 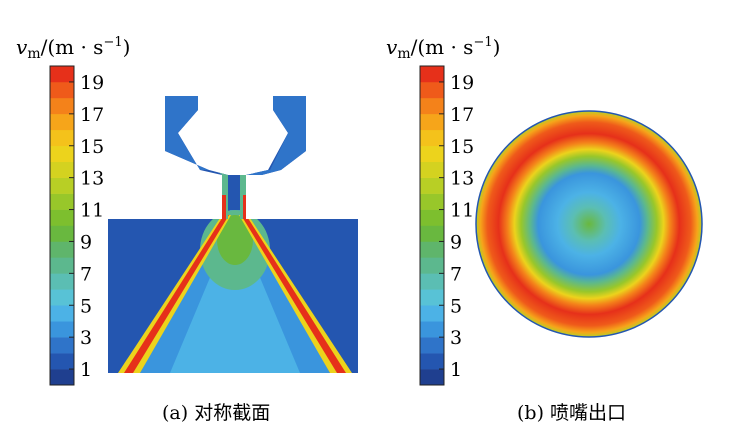 I want to click on nozzle-throat-left, so click(x=224, y=207).